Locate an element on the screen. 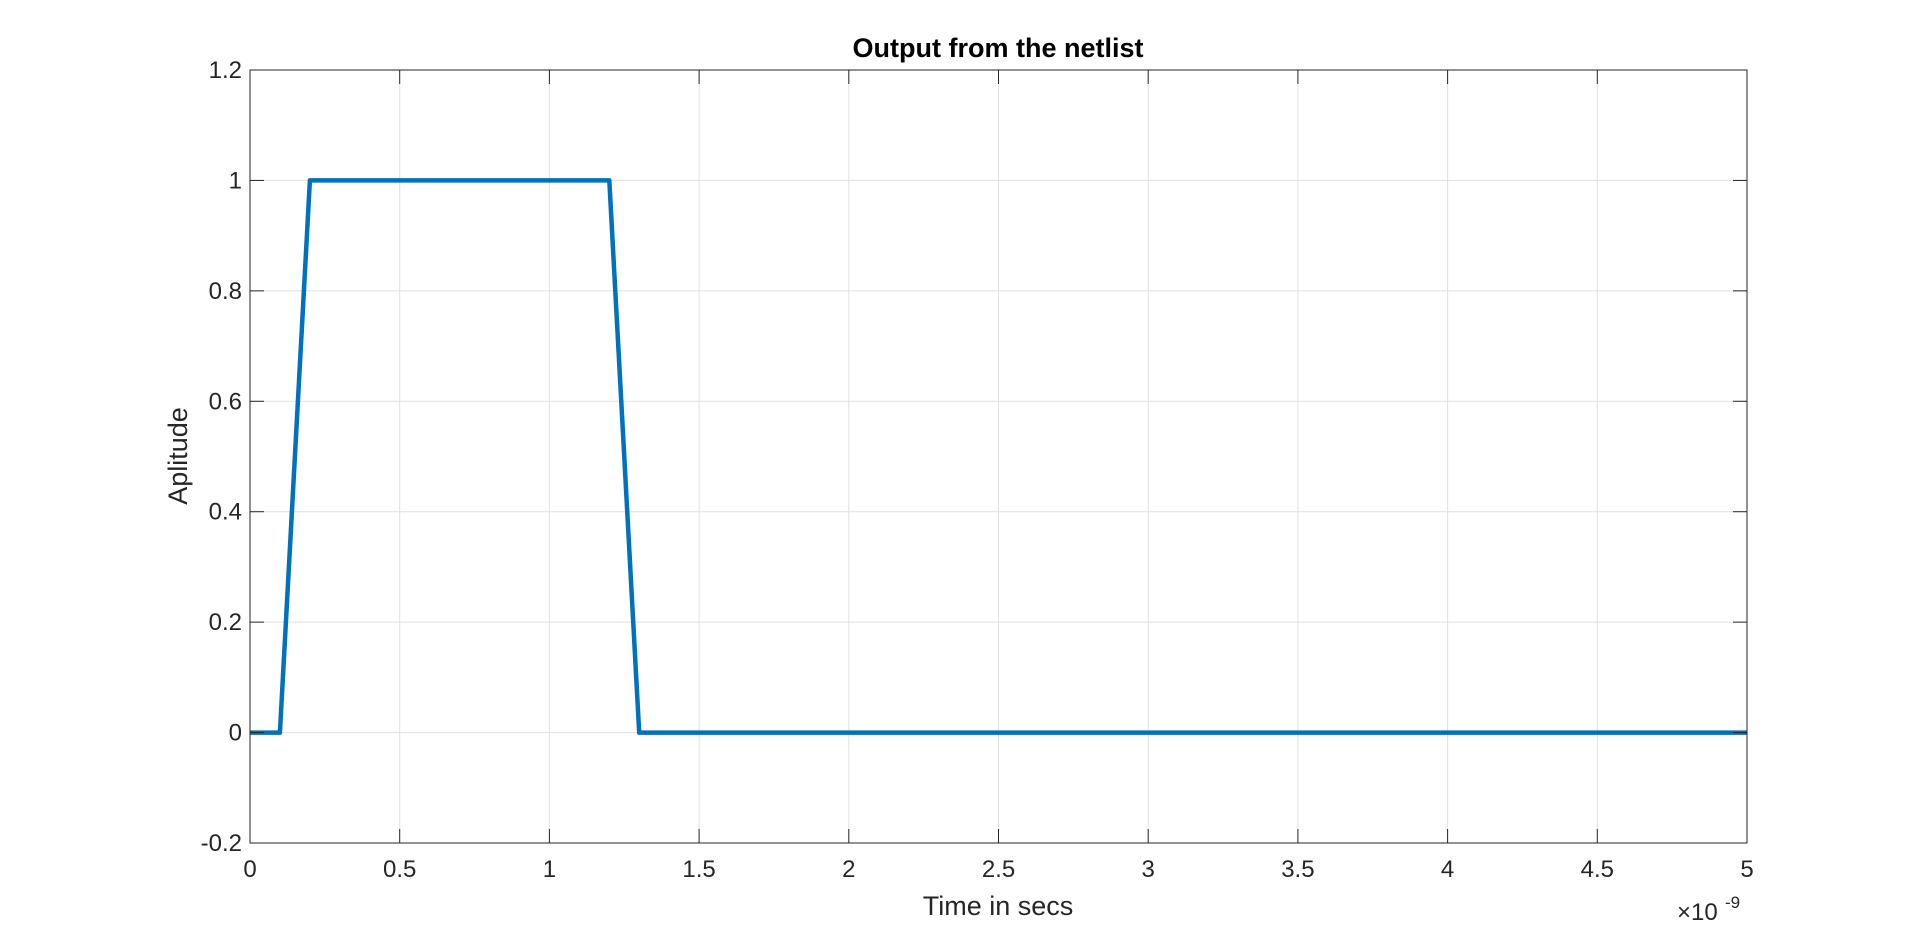 Image resolution: width=1920 pixels, height=942 pixels. y-tick-label: 0.2 is located at coordinates (225, 622).